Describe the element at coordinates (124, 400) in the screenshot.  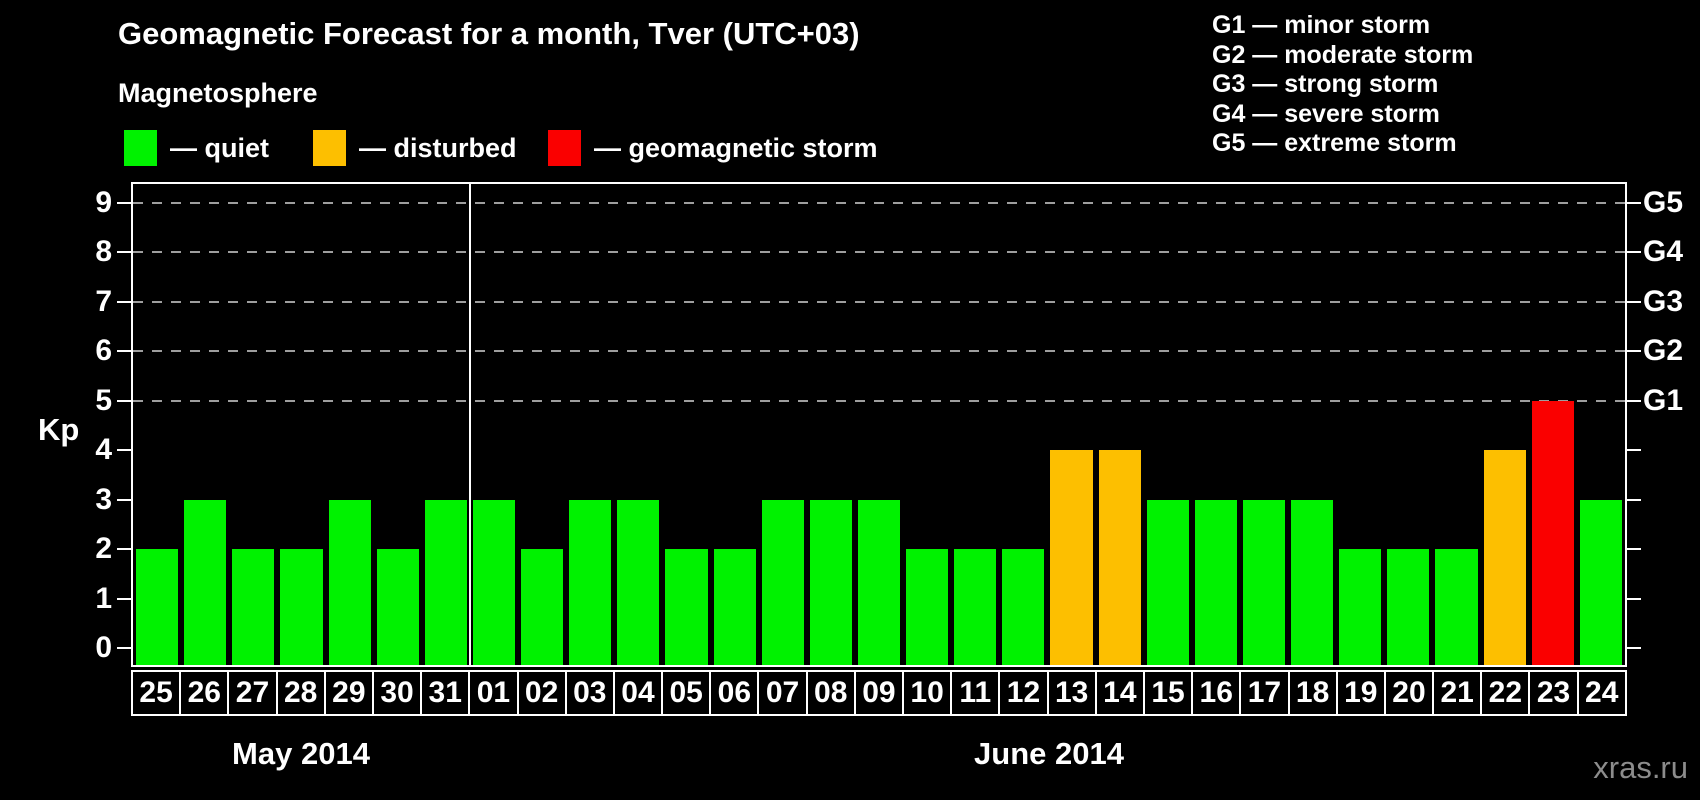
I see `left-tick-kp5` at that location.